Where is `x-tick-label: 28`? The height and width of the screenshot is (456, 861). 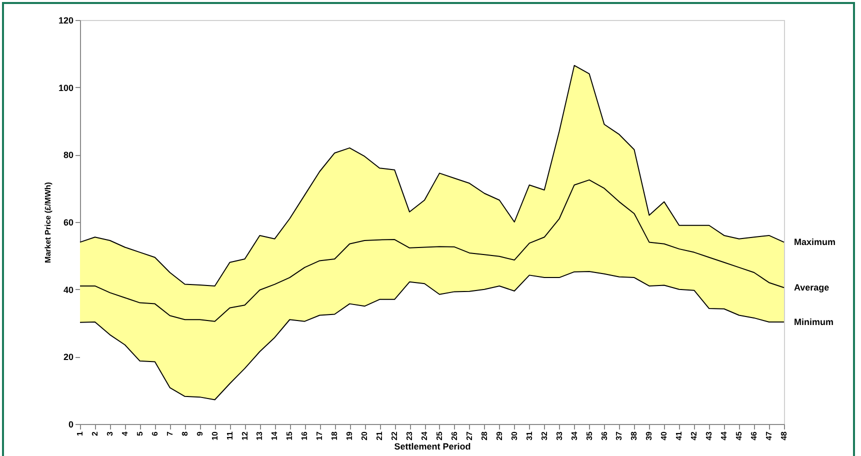
x-tick-label: 28 is located at coordinates (484, 435).